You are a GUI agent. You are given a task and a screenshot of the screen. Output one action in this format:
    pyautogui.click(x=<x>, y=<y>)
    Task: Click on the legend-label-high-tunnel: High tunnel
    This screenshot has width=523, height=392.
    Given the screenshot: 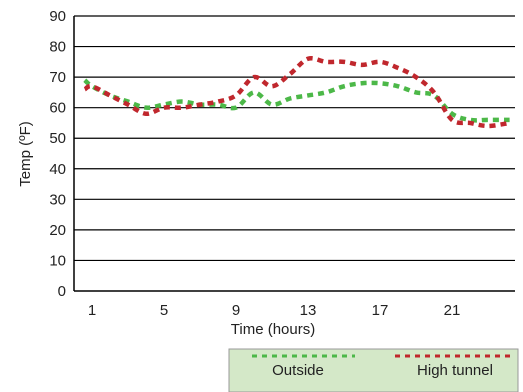 What is the action you would take?
    pyautogui.click(x=455, y=370)
    